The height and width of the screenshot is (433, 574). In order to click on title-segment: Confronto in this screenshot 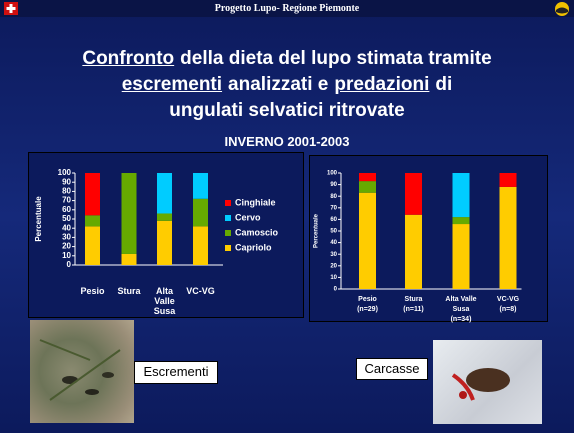, I will do `click(128, 58)`.